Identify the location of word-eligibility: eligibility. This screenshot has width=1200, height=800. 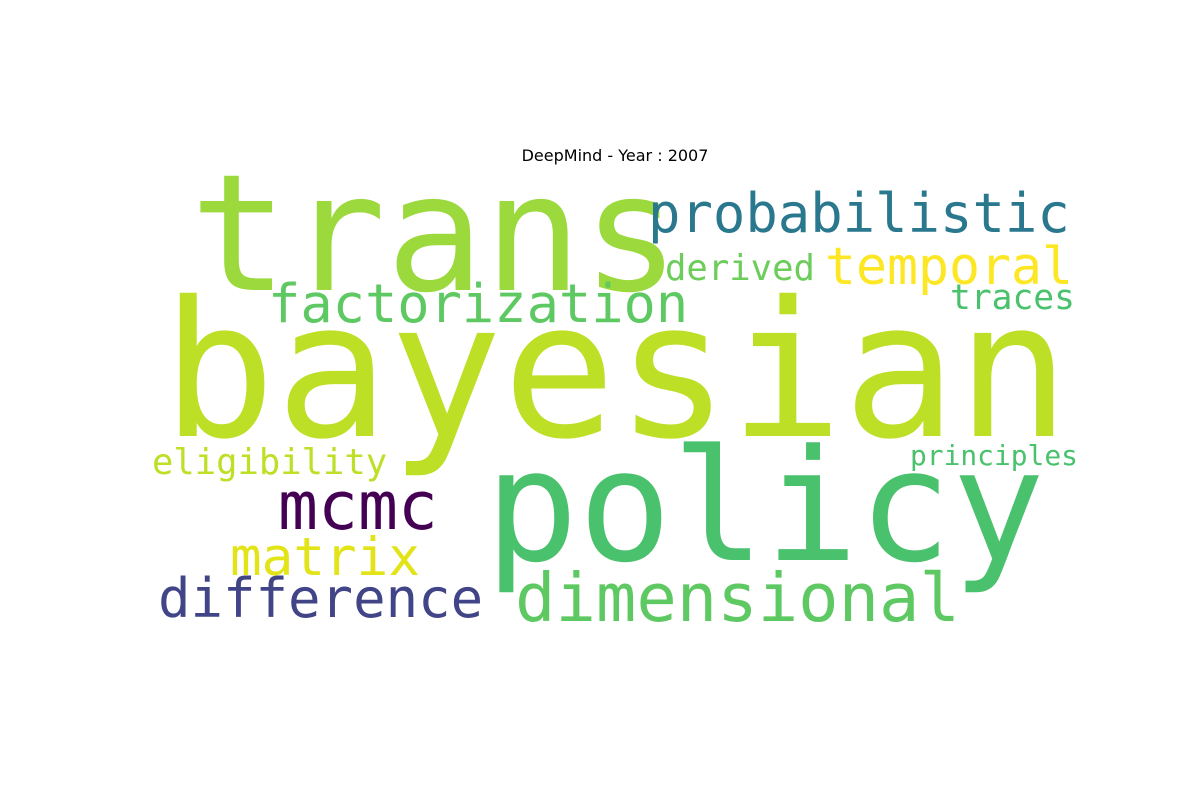
(270, 462).